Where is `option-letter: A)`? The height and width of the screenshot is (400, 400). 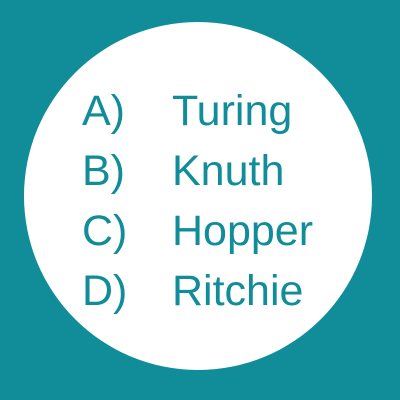 option-letter: A) is located at coordinates (103, 111).